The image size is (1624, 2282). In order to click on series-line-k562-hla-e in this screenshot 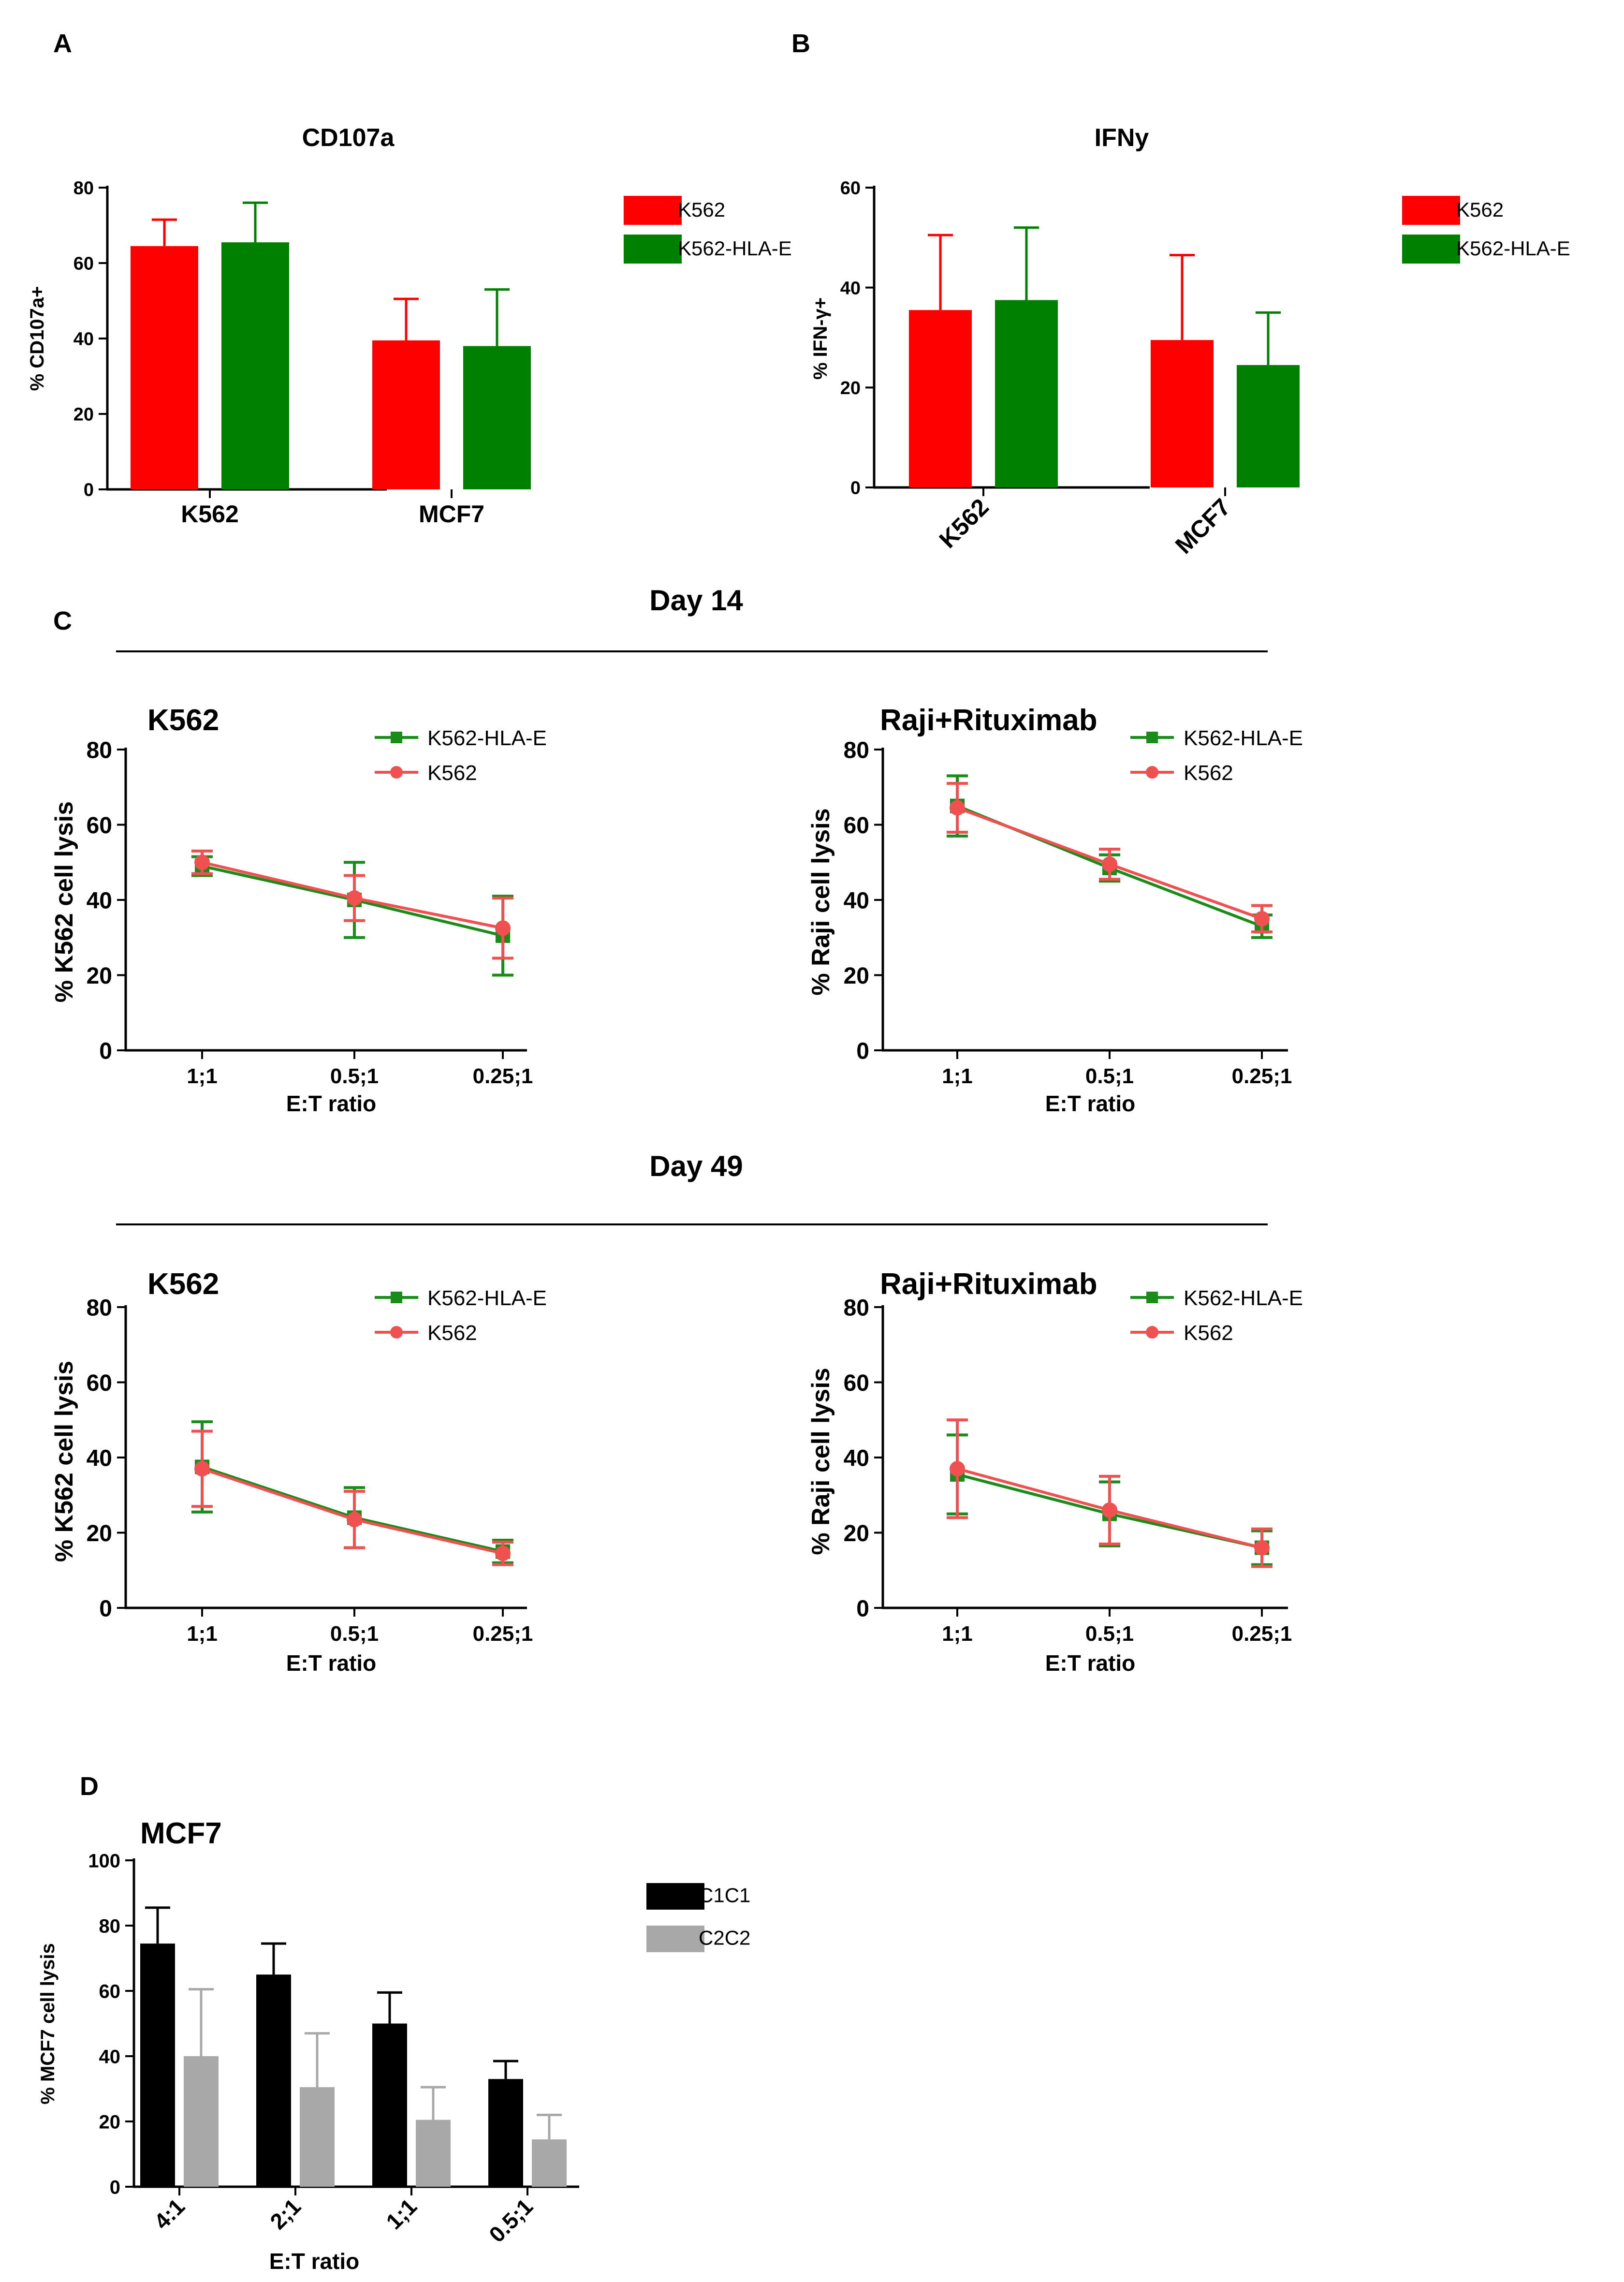, I will do `click(352, 1509)`.